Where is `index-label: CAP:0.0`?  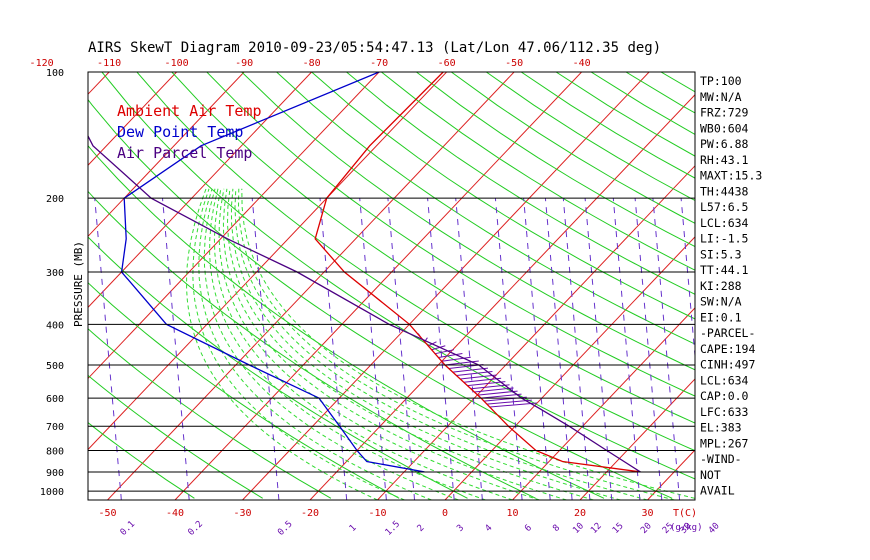 index-label: CAP:0.0 is located at coordinates (724, 396).